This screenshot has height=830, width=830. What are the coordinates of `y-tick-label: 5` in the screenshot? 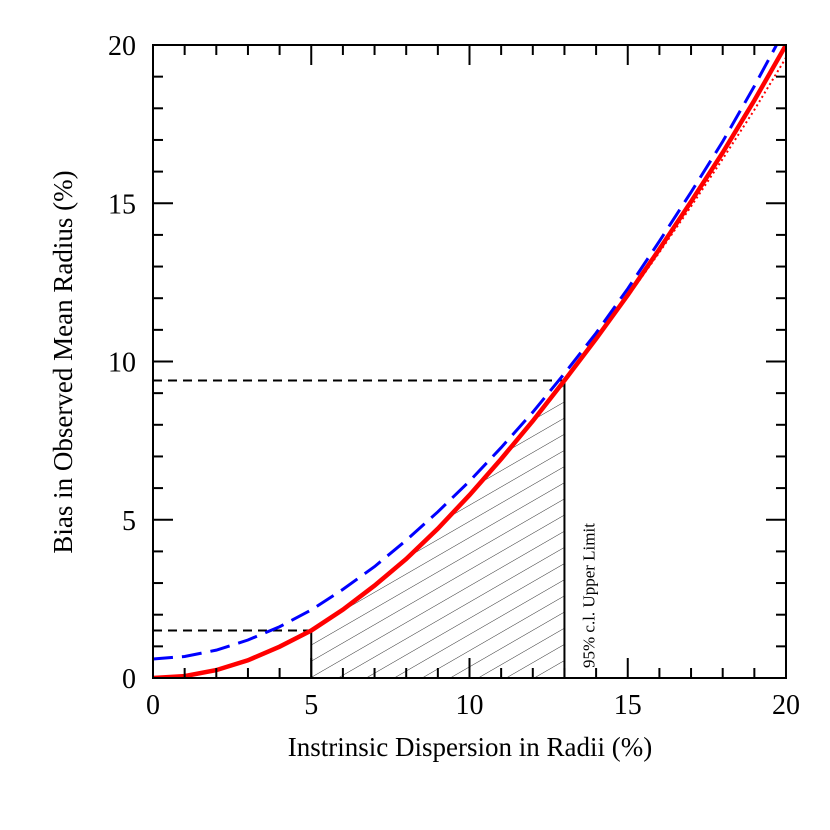 It's located at (129, 521).